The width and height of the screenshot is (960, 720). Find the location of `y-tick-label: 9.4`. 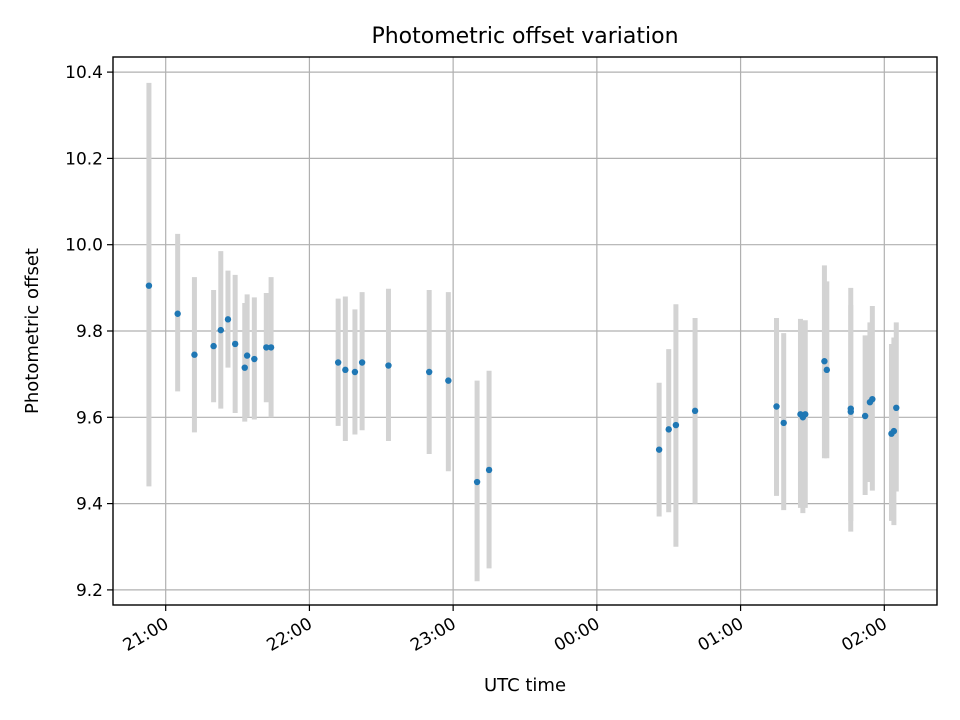

y-tick-label: 9.4 is located at coordinates (89, 505).